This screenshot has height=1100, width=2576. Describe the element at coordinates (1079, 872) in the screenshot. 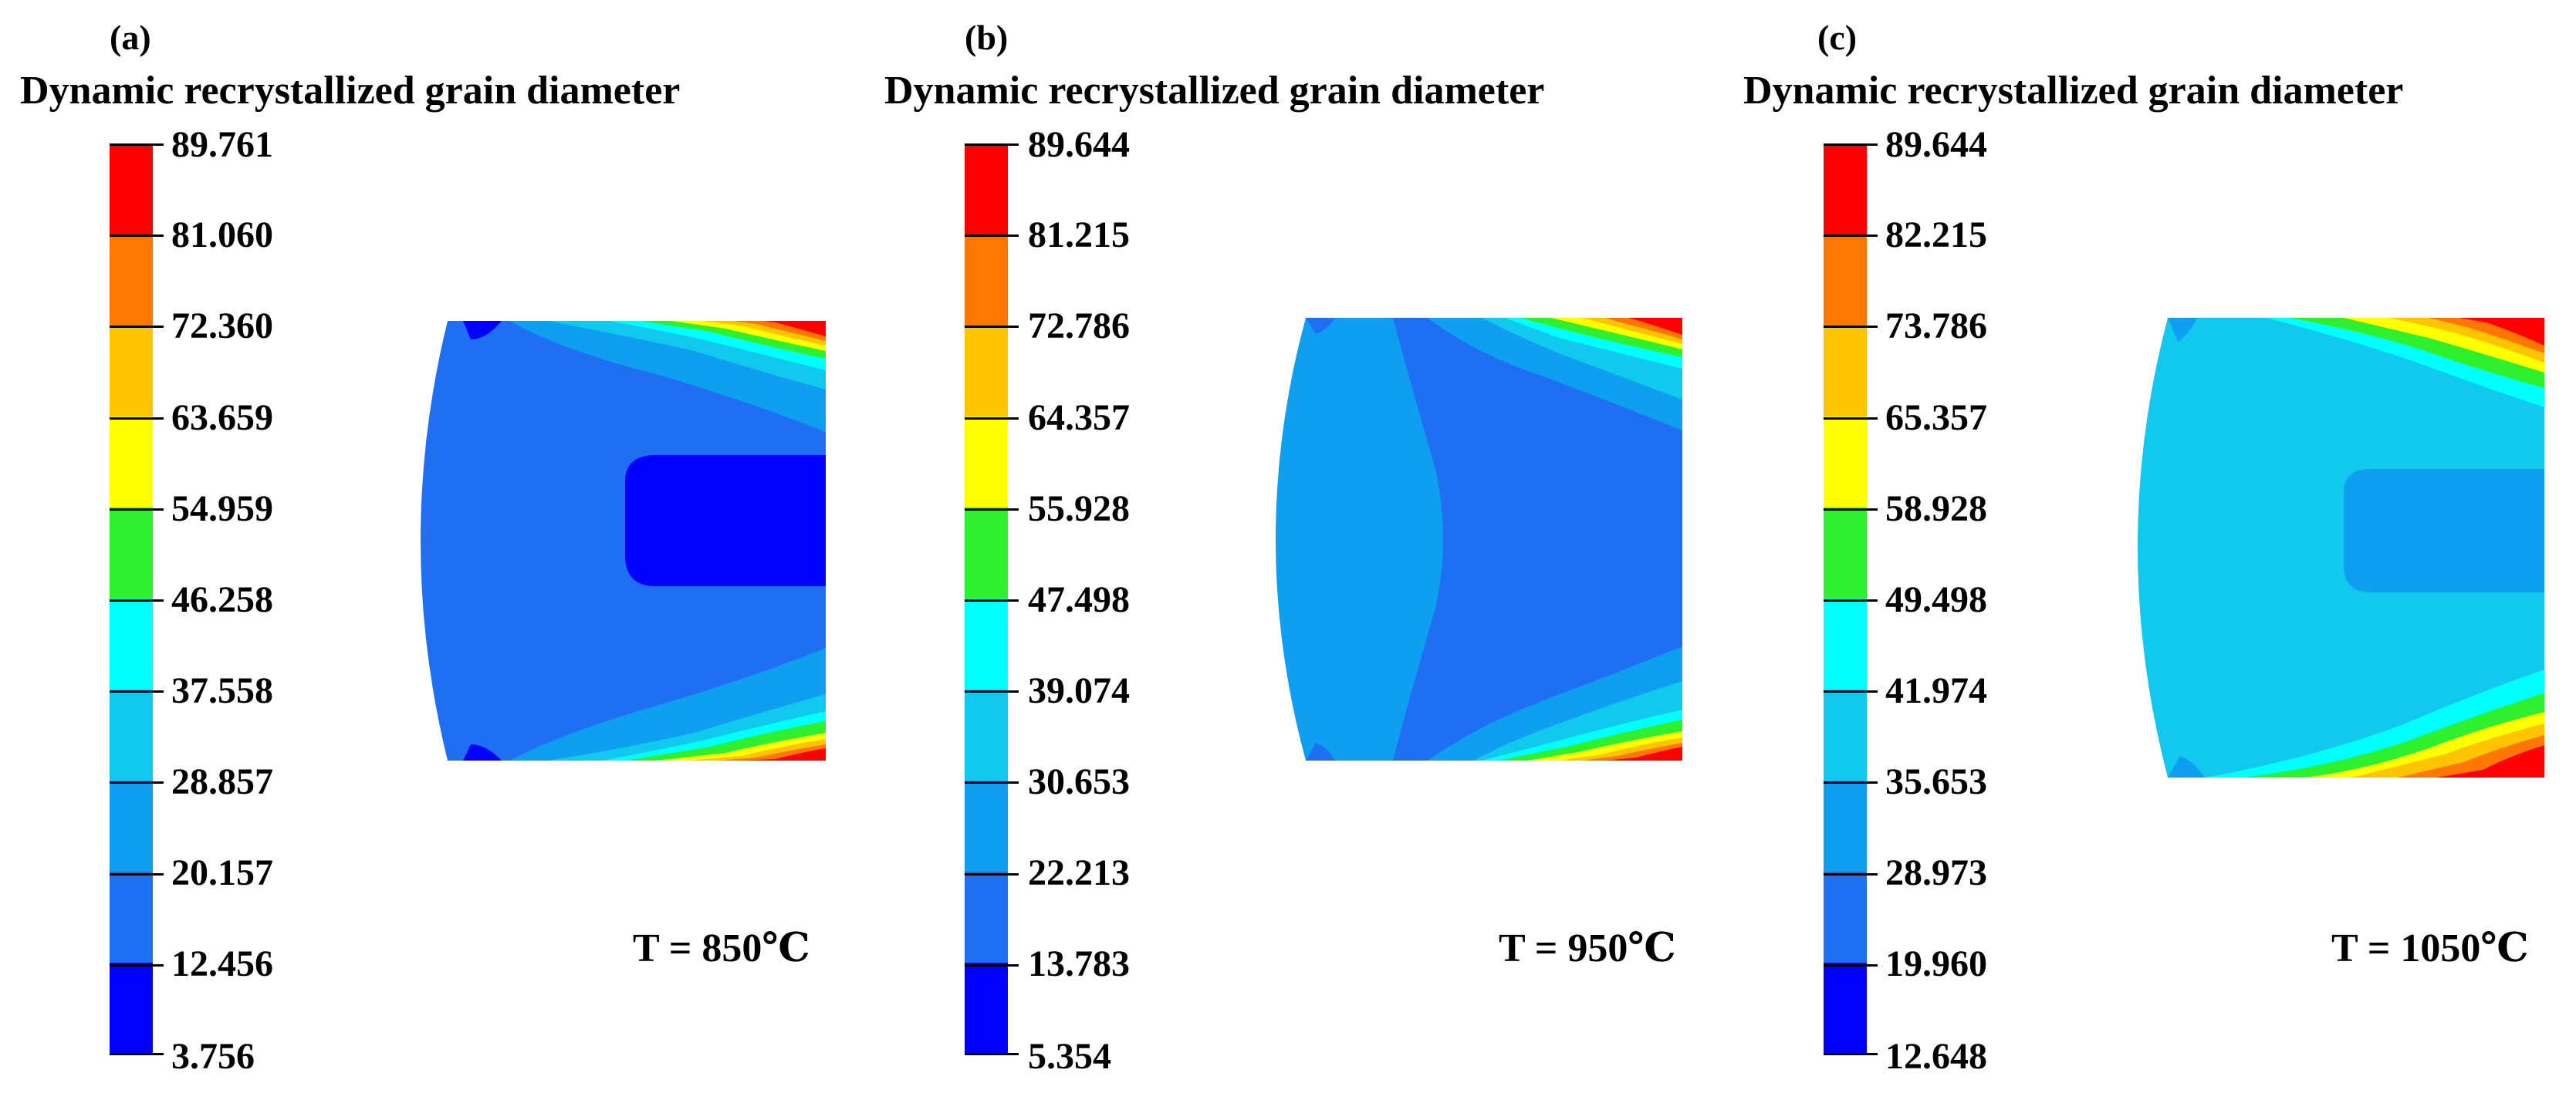

I see `colorbar-label: 22.213` at that location.